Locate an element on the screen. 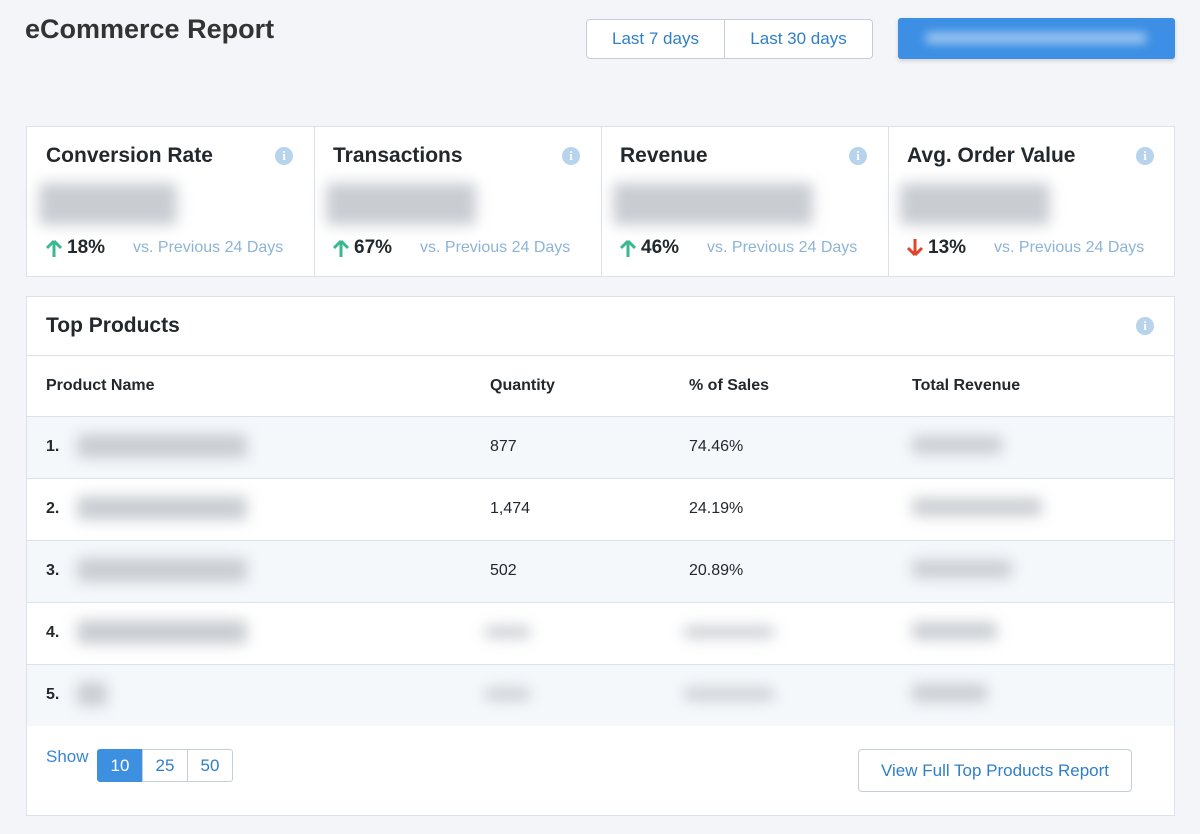  show-label: Show is located at coordinates (67, 756).